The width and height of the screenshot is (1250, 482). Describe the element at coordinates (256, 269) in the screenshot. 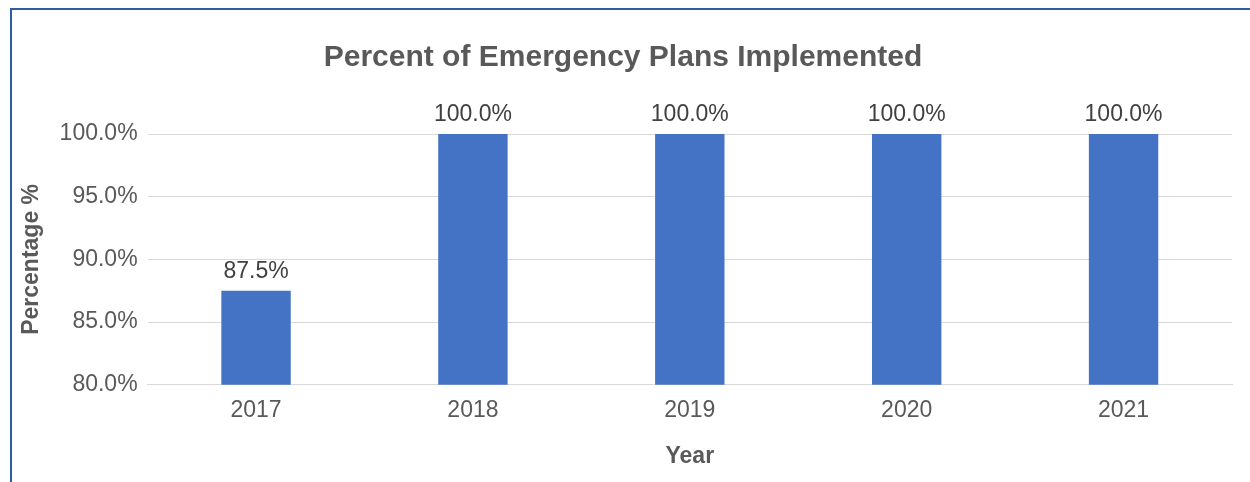

I see `data-label: 87.5%` at that location.